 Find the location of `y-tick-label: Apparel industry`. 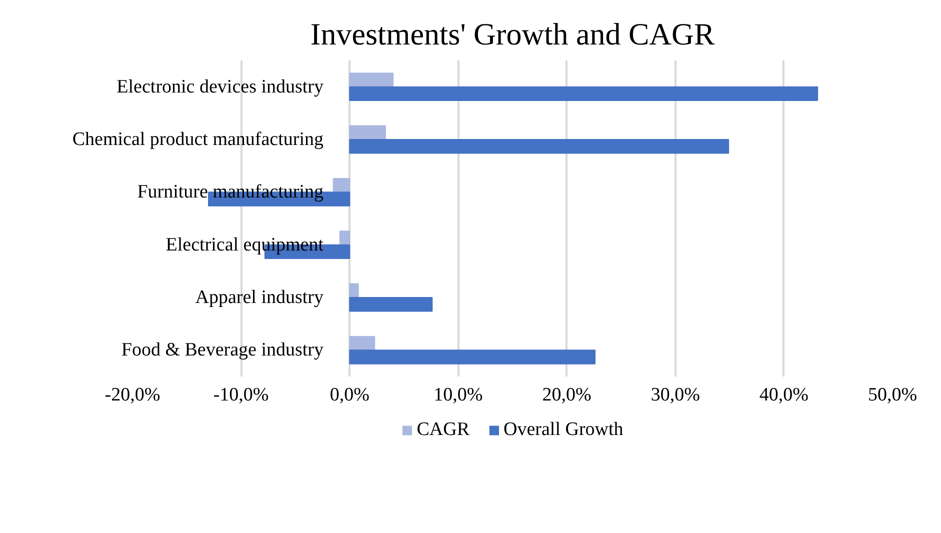

y-tick-label: Apparel industry is located at coordinates (259, 297).